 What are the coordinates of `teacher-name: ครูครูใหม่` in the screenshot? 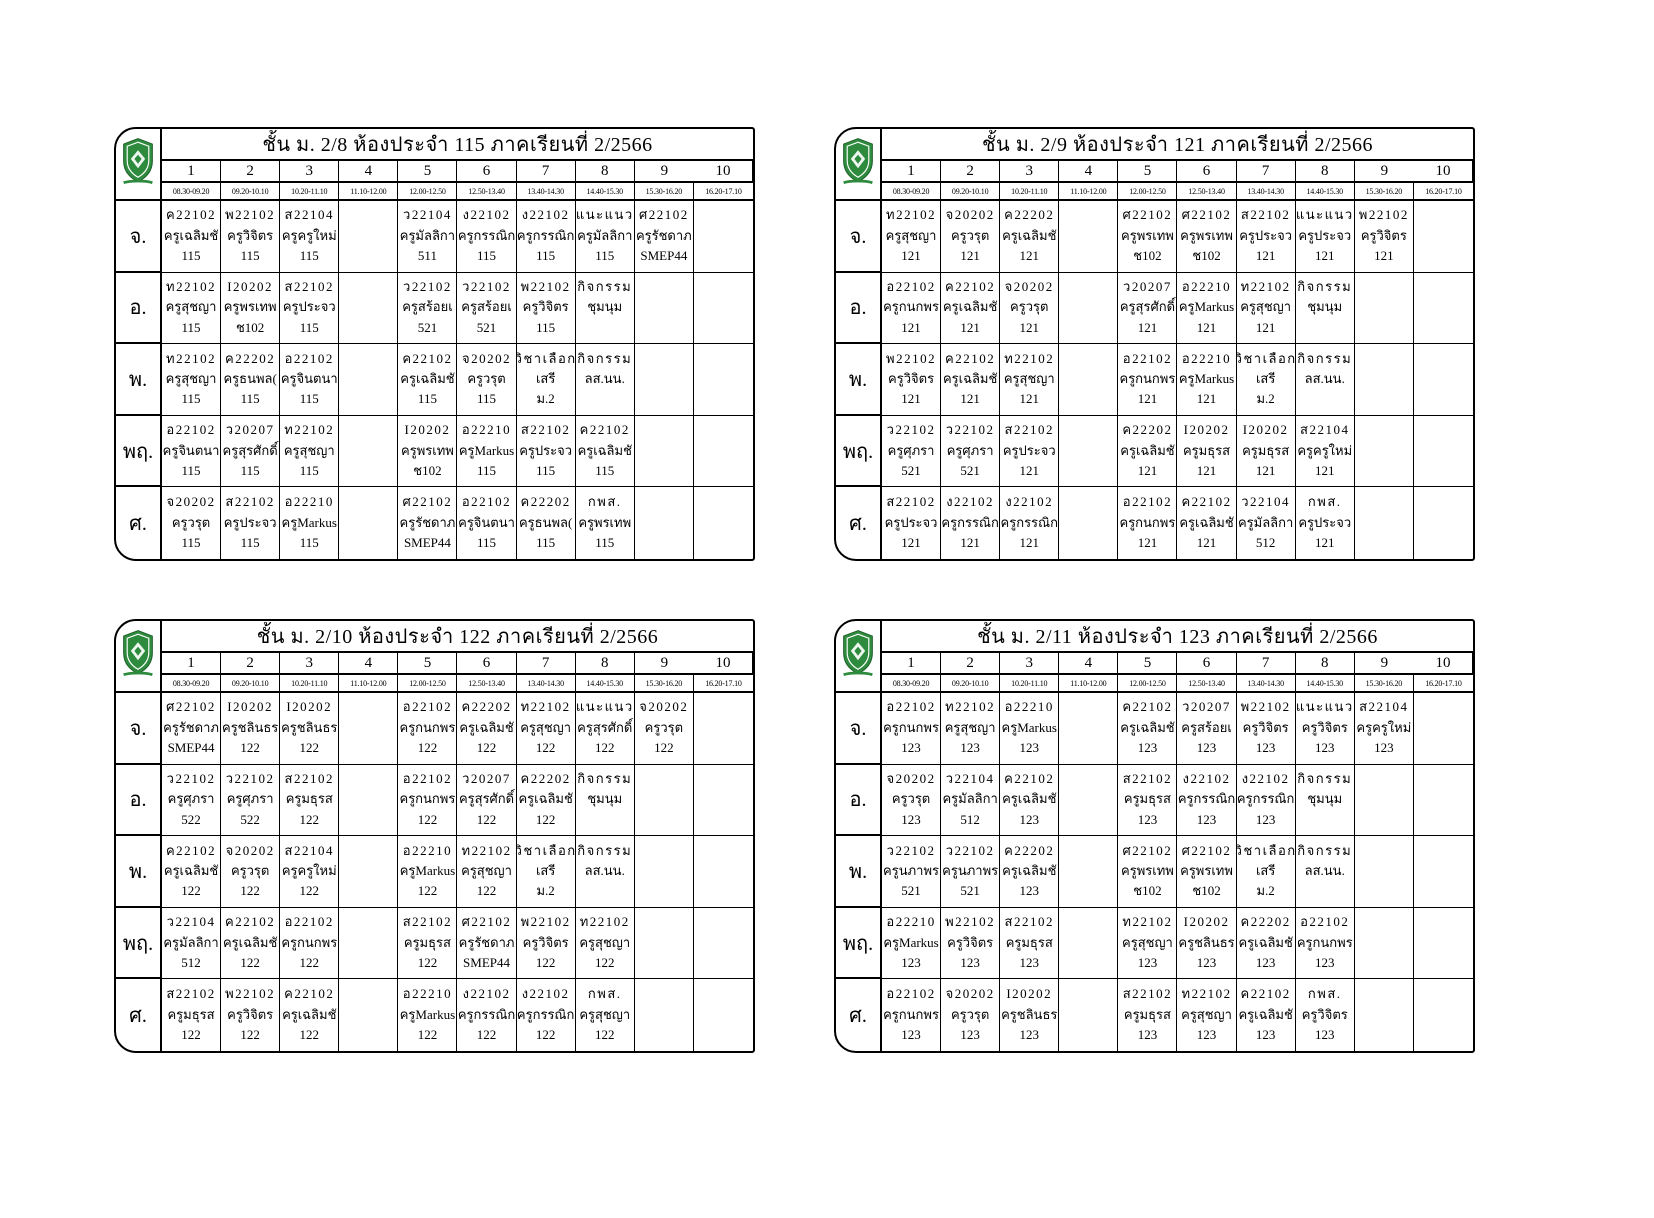 It's located at (309, 235).